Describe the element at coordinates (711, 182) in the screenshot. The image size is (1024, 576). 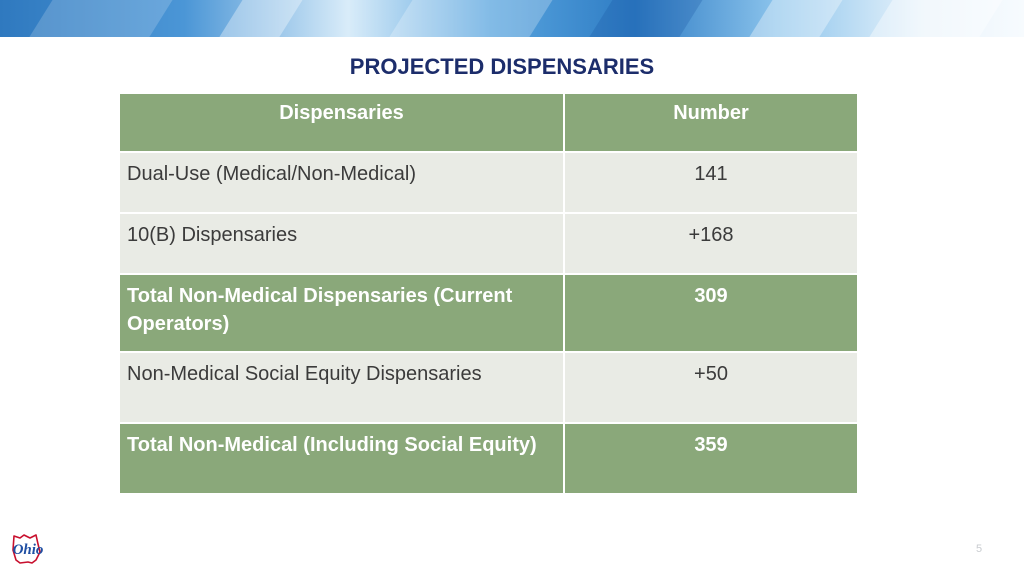
I see `row-value: 141` at that location.